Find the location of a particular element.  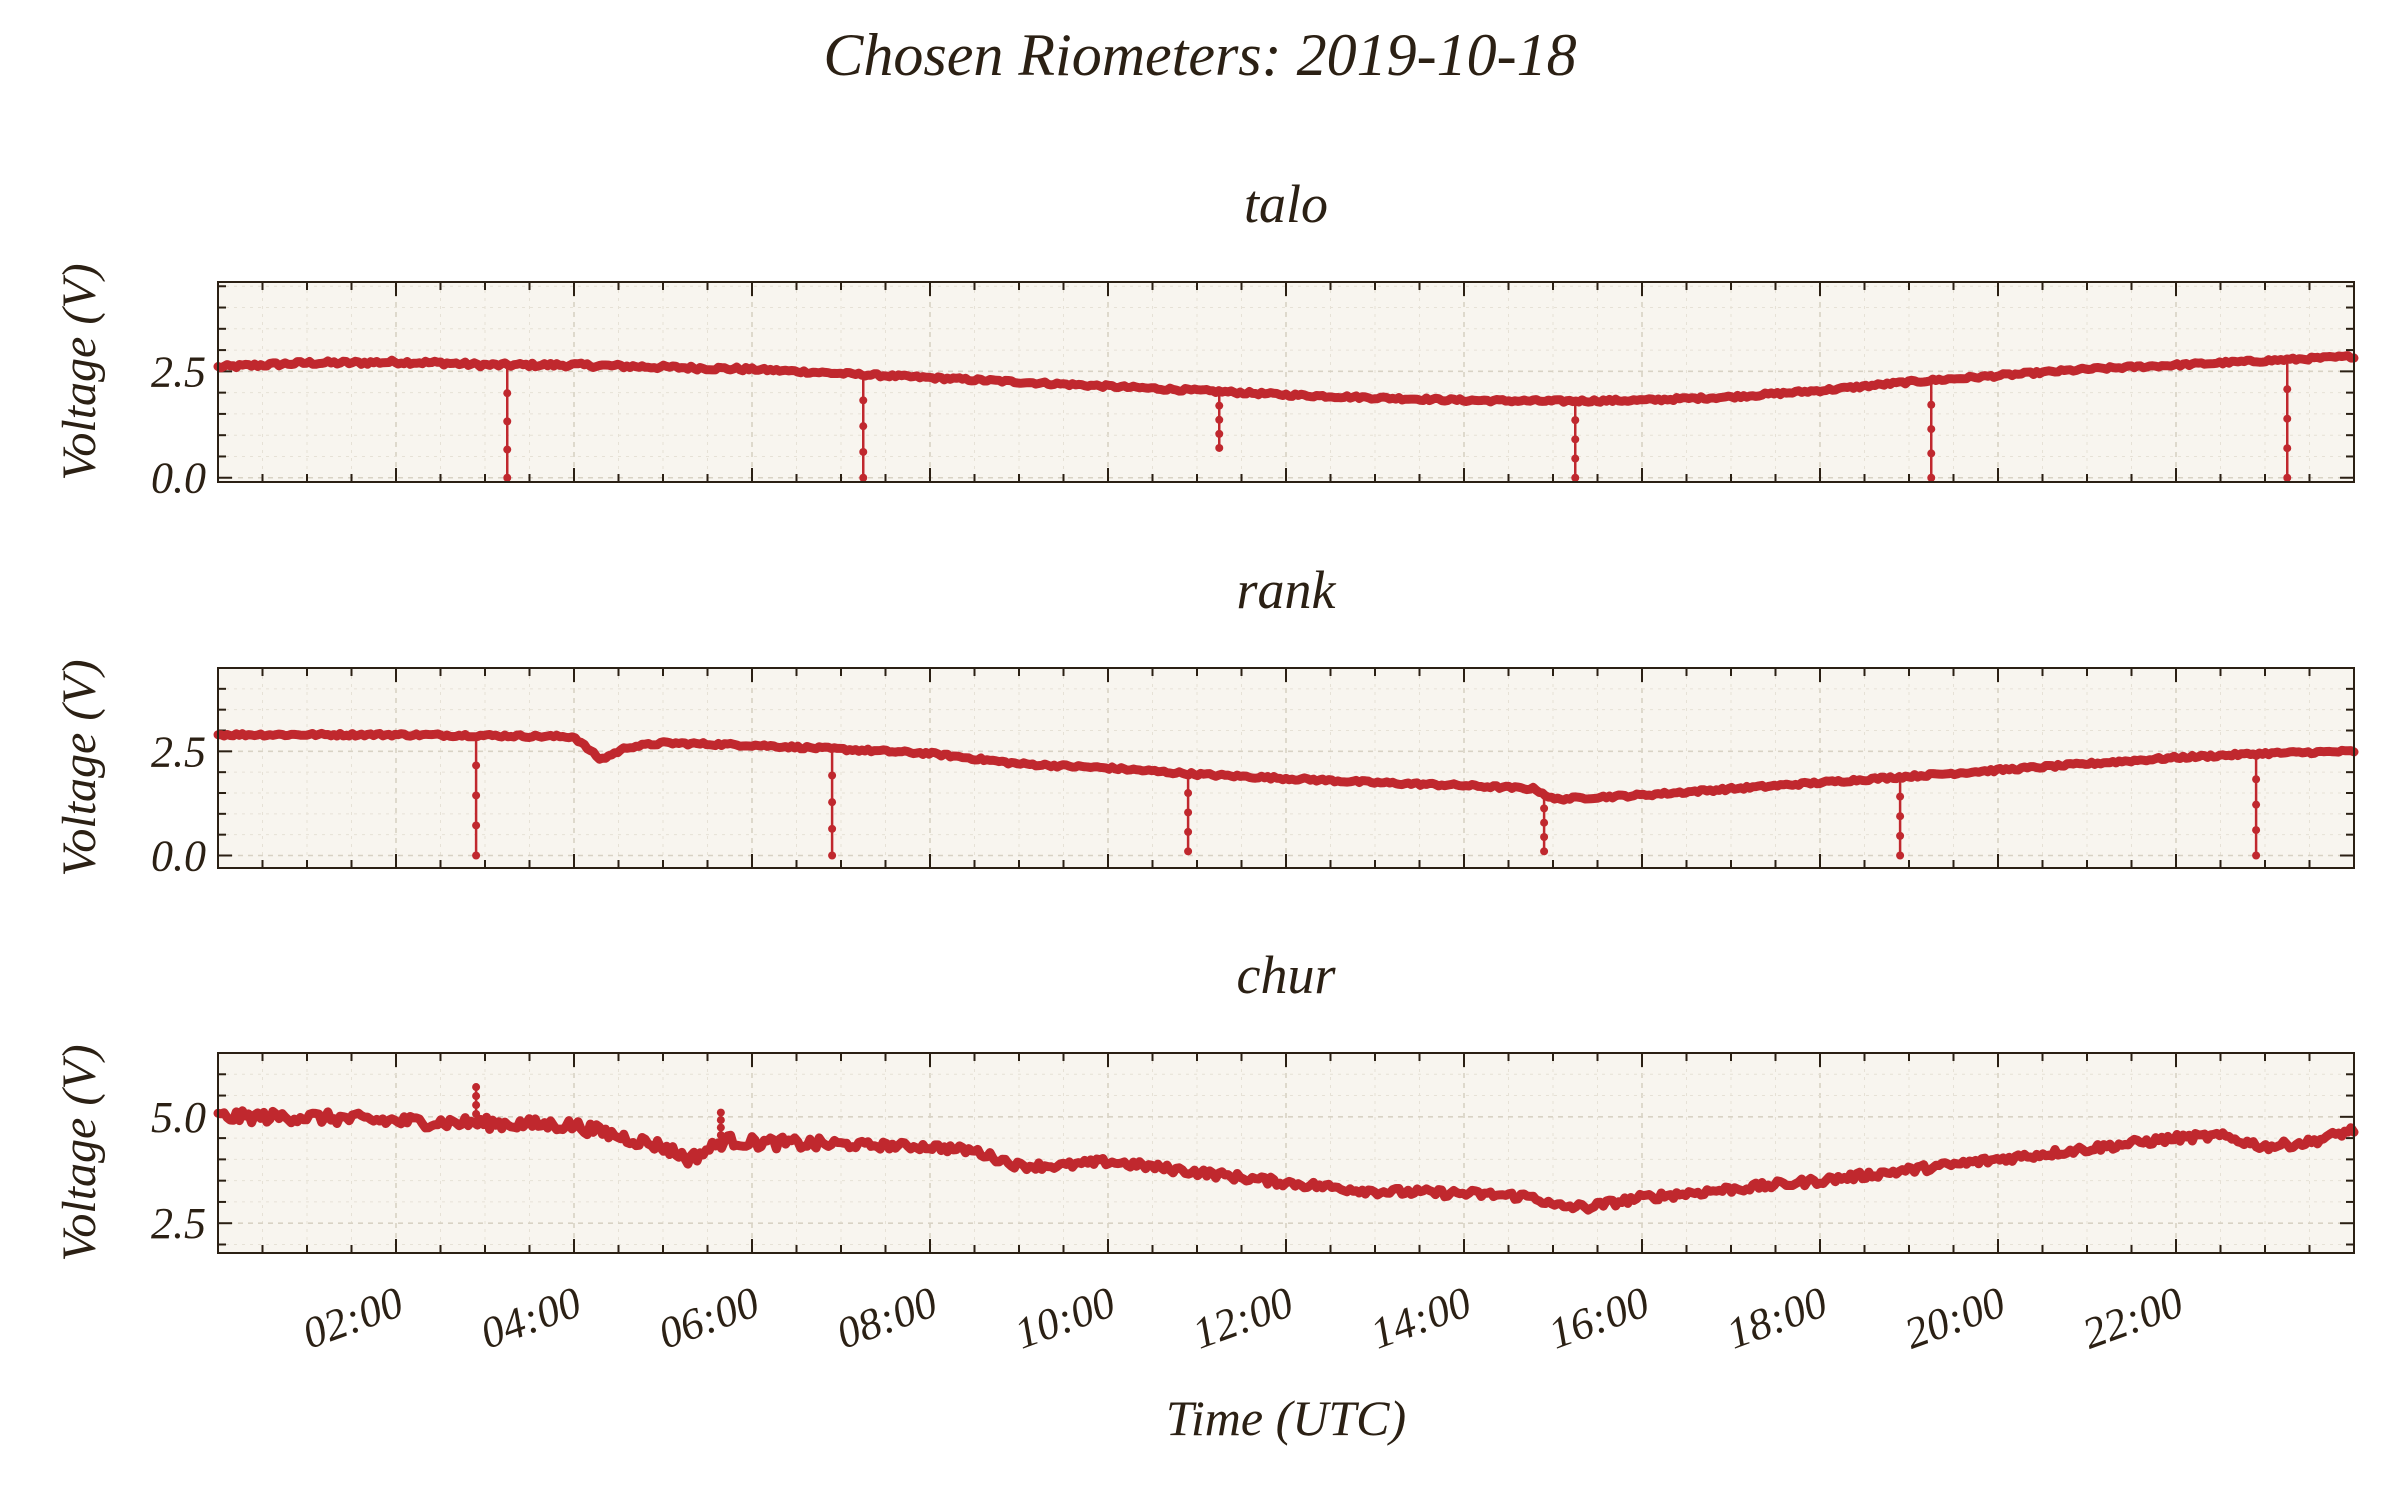

x-tick-label: 12:00 is located at coordinates (1242, 1317).